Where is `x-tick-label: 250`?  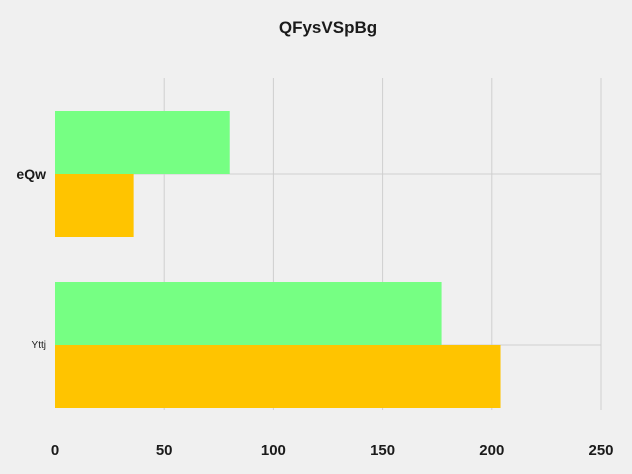 x-tick-label: 250 is located at coordinates (600, 450).